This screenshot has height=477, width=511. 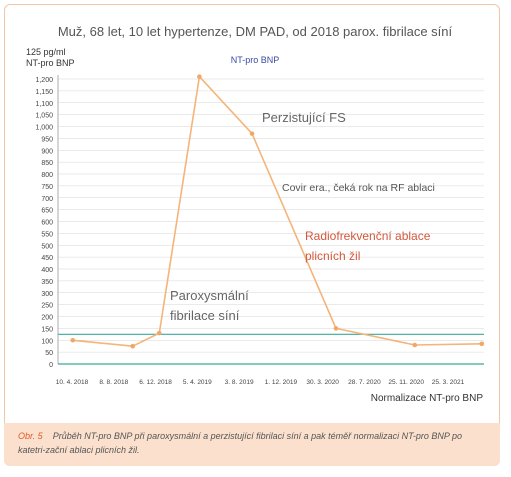 I want to click on y-tick-label: 500, so click(x=47, y=246).